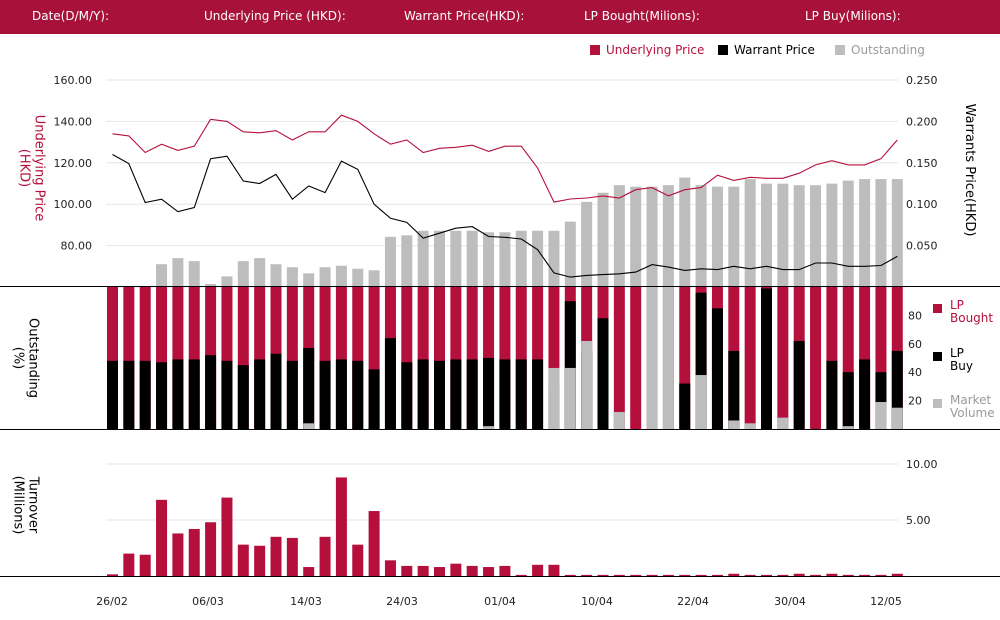  Describe the element at coordinates (597, 601) in the screenshot. I see `x-tick-label: 10/04` at that location.